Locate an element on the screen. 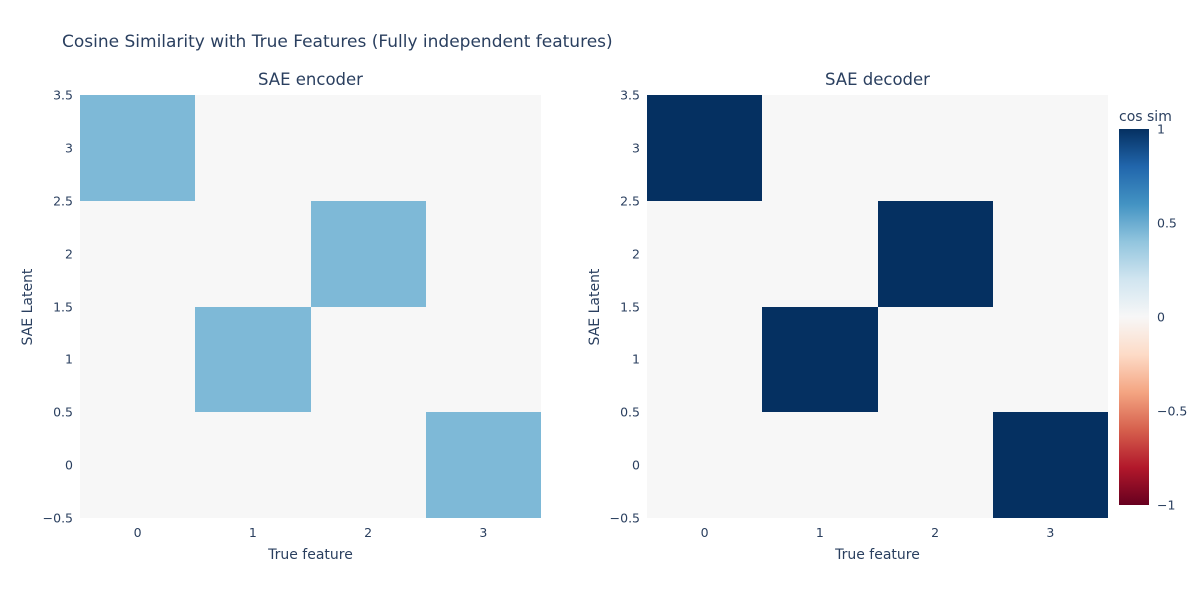  y-axis-title-decoder: SAE Latent is located at coordinates (595, 306).